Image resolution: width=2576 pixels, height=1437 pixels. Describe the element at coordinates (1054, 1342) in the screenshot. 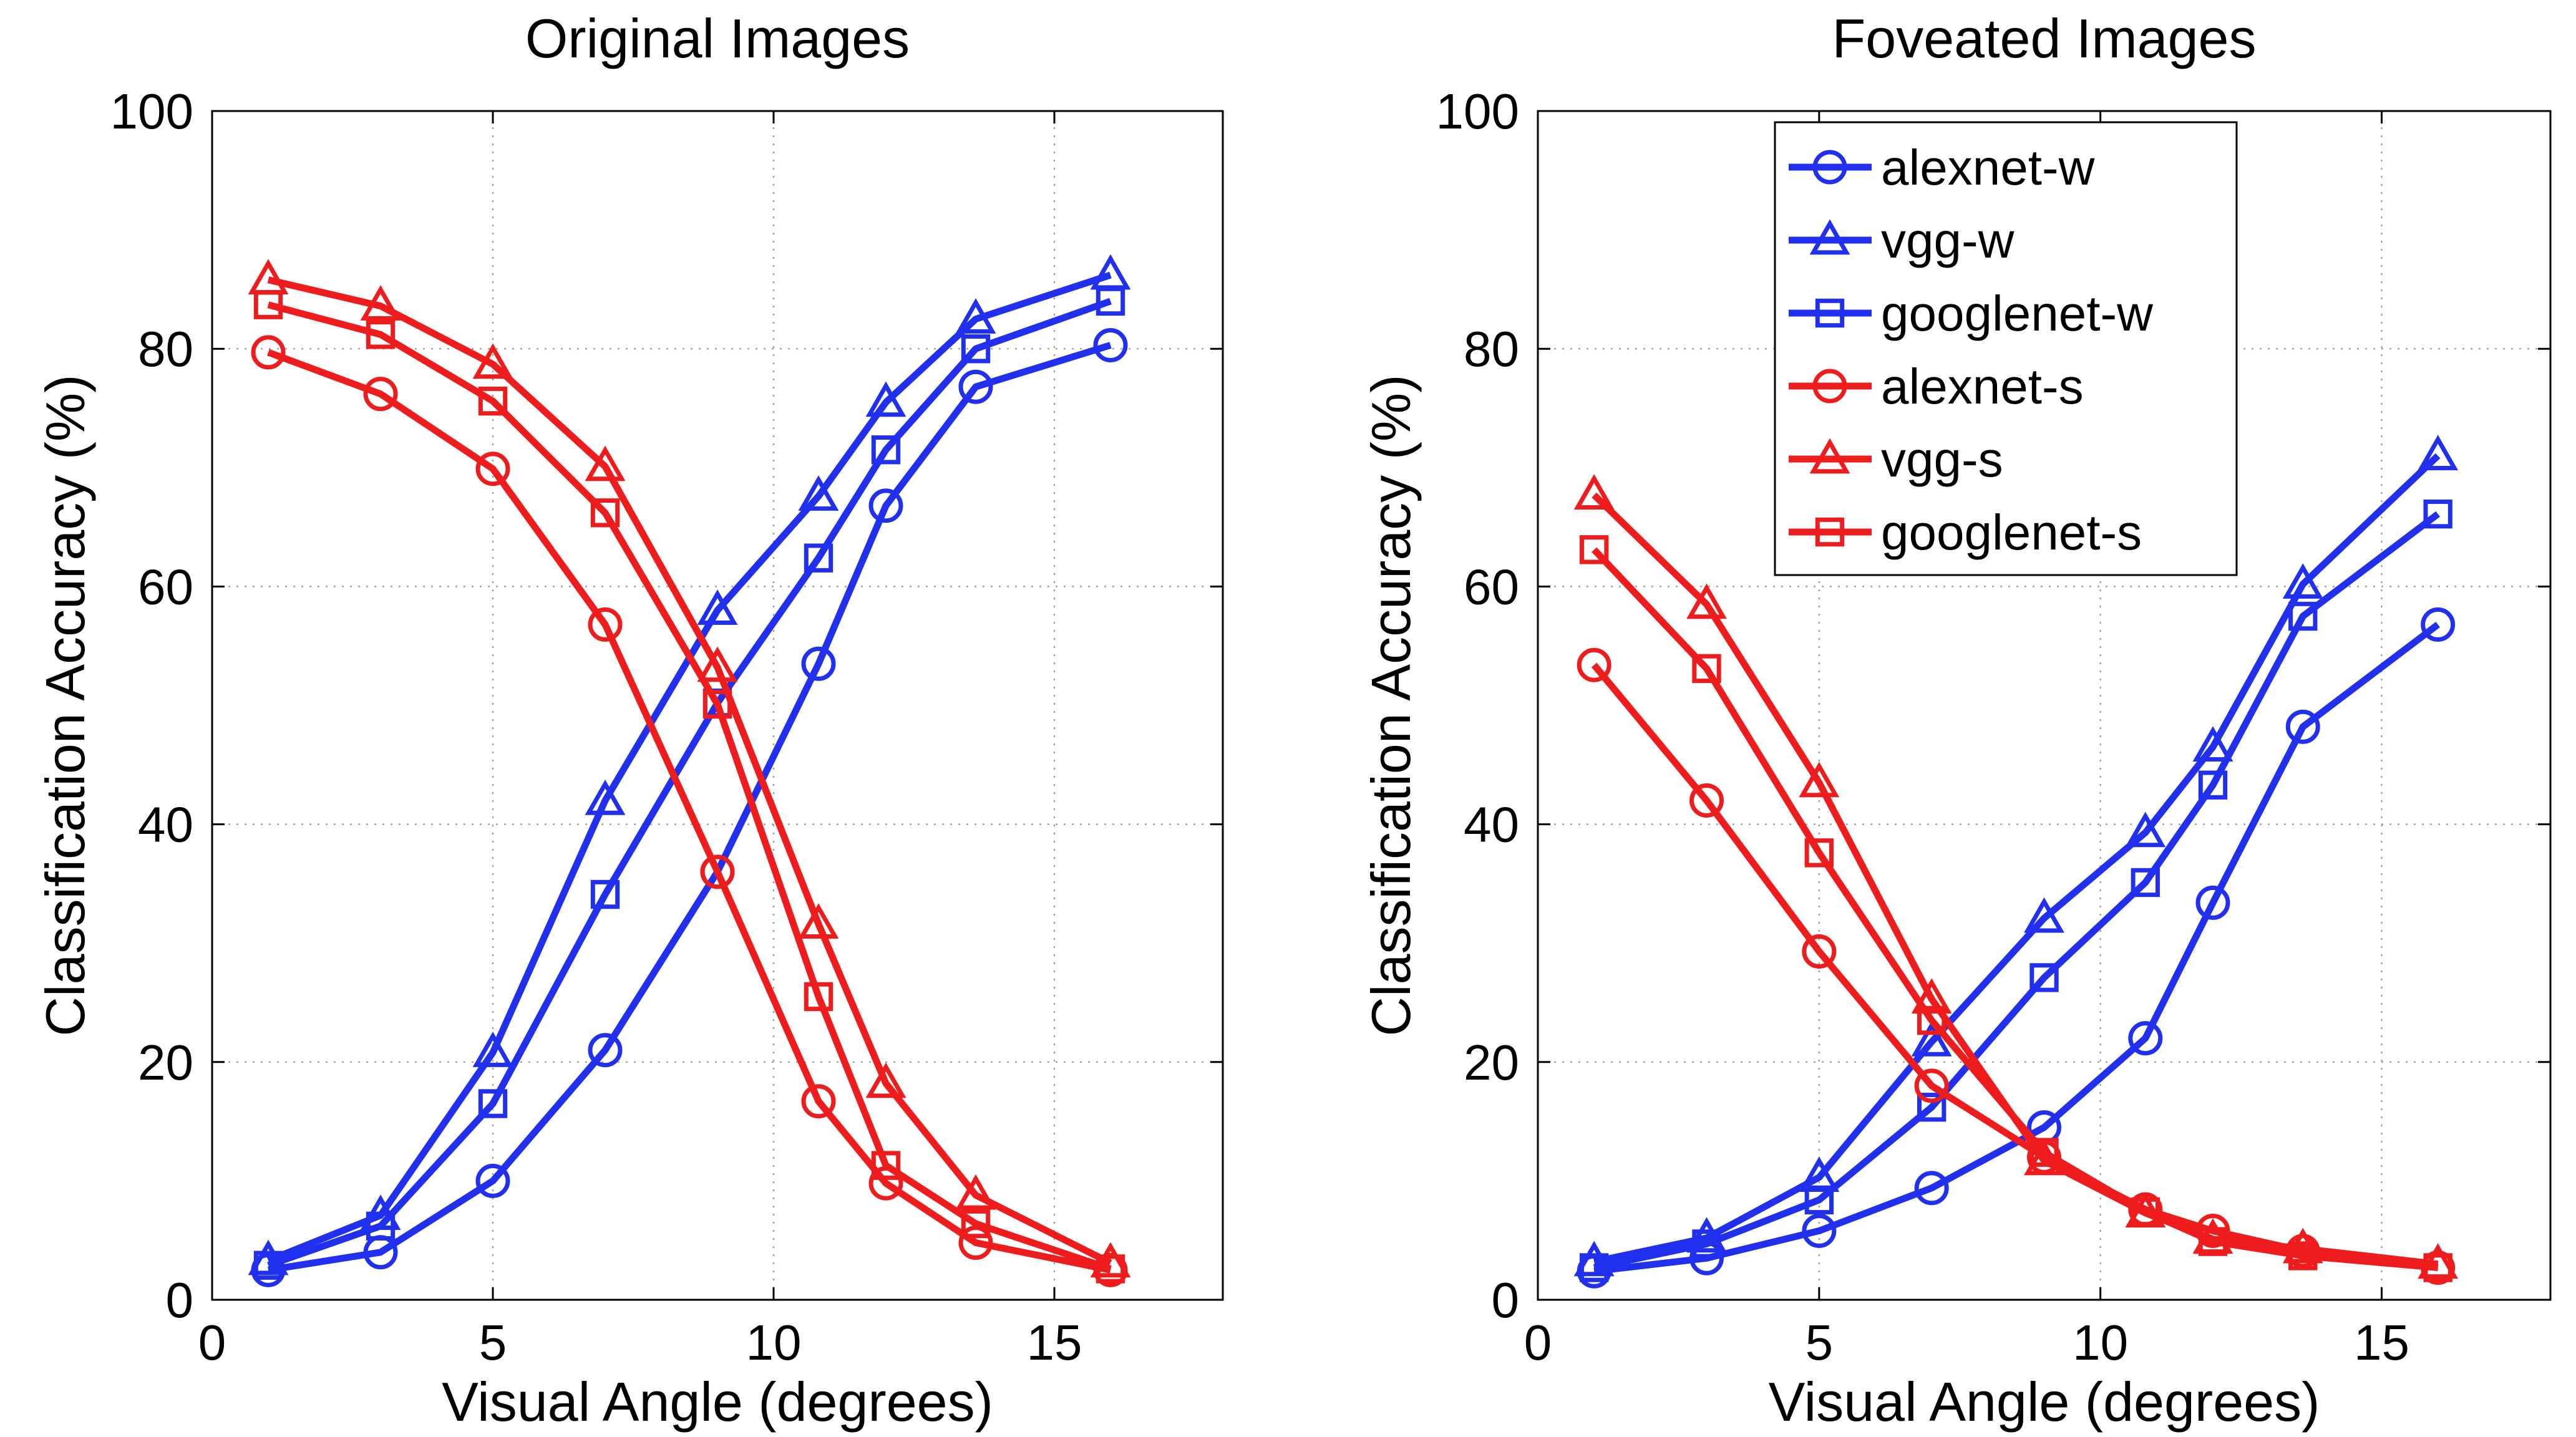

I see `x-tick-label: 15` at that location.